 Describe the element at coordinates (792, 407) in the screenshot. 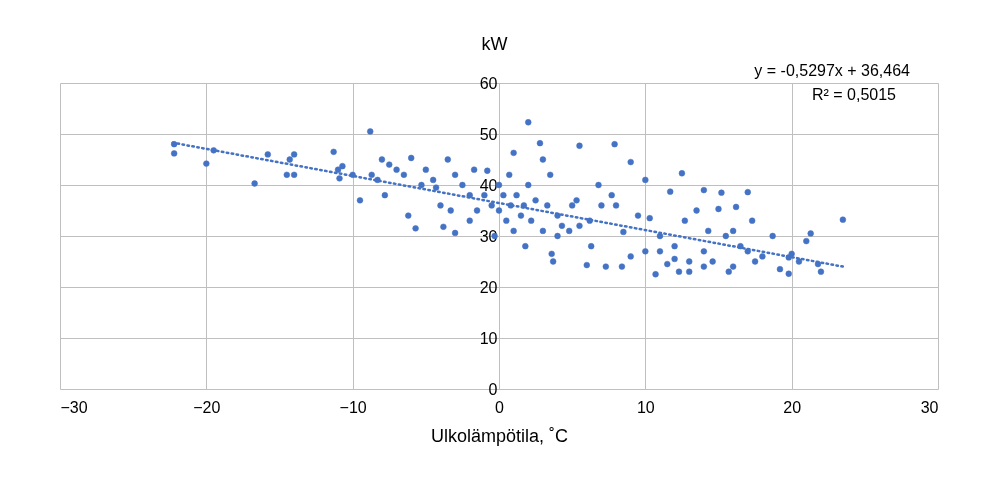

I see `x-tick-label: 20` at that location.